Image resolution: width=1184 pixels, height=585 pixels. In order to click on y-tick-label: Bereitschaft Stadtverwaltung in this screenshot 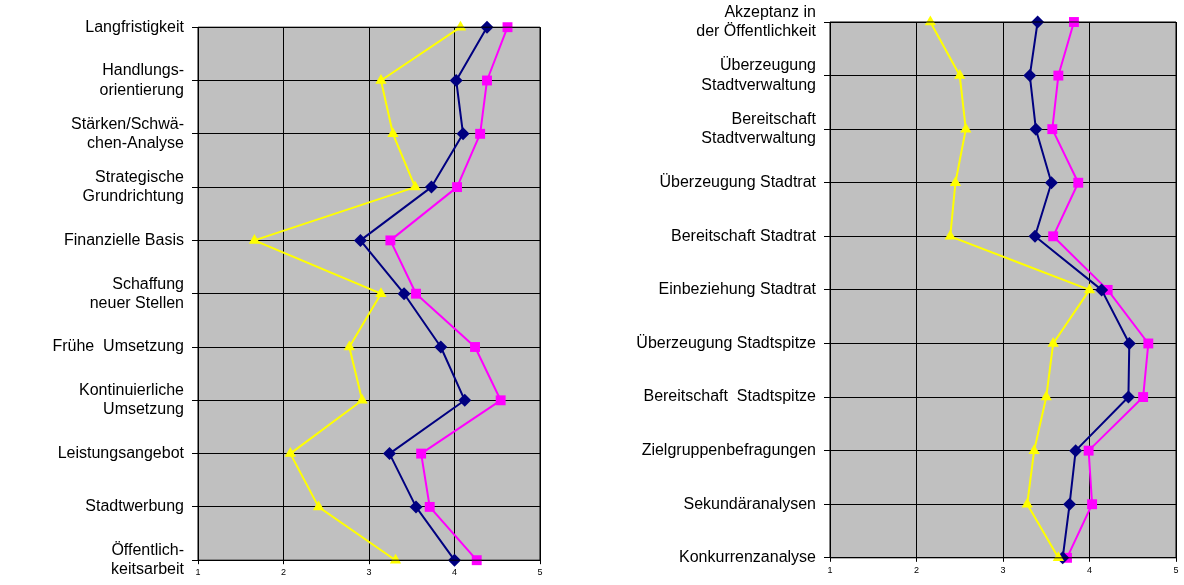, I will do `click(759, 128)`.